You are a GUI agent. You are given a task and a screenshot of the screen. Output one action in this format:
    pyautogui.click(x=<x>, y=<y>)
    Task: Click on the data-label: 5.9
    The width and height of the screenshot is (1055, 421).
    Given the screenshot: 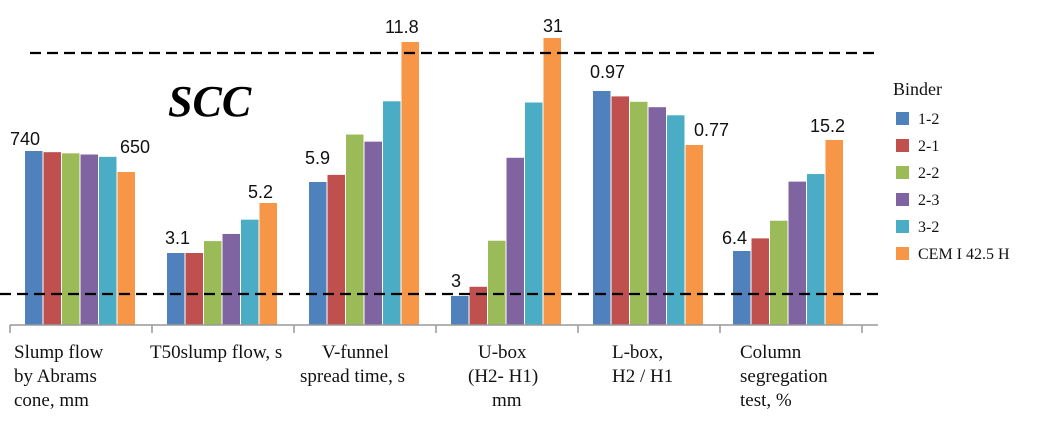 What is the action you would take?
    pyautogui.click(x=317, y=158)
    